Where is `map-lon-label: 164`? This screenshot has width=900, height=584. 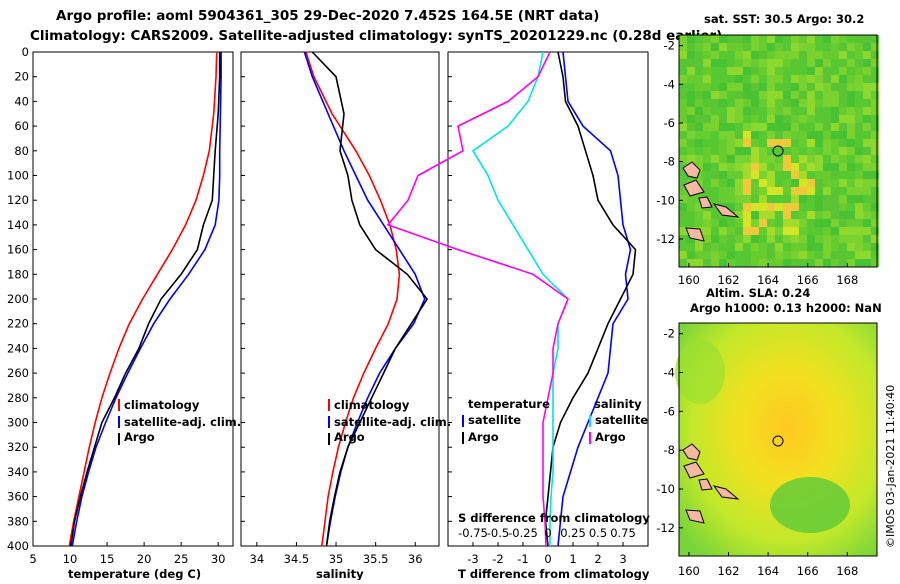 map-lon-label: 164 is located at coordinates (768, 280).